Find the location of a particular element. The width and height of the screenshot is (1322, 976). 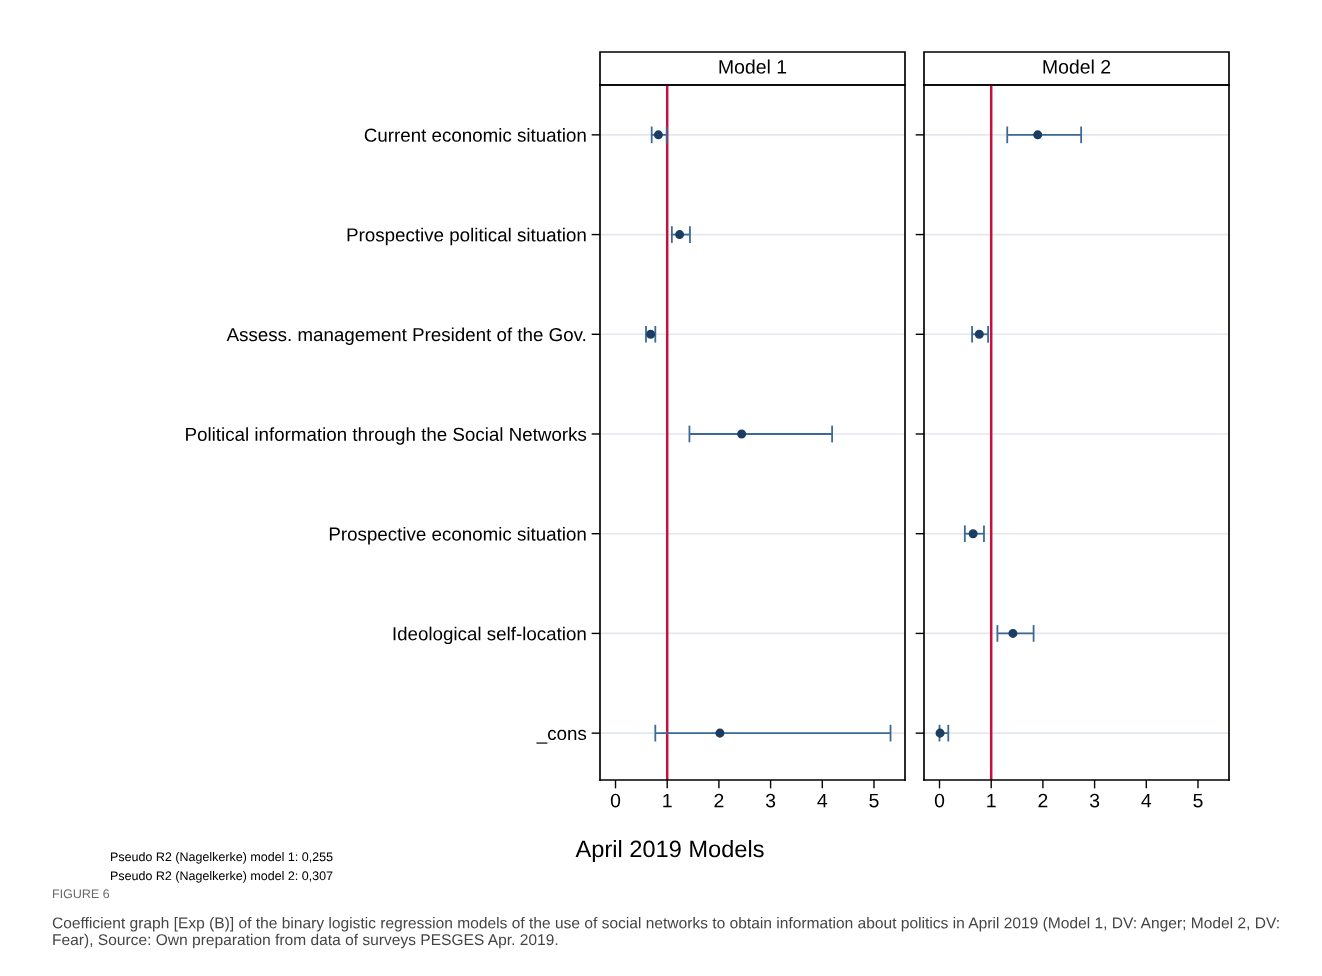

text: Pseudo R2 (Nagelkerke) model 1: 0,255 is located at coordinates (222, 858).